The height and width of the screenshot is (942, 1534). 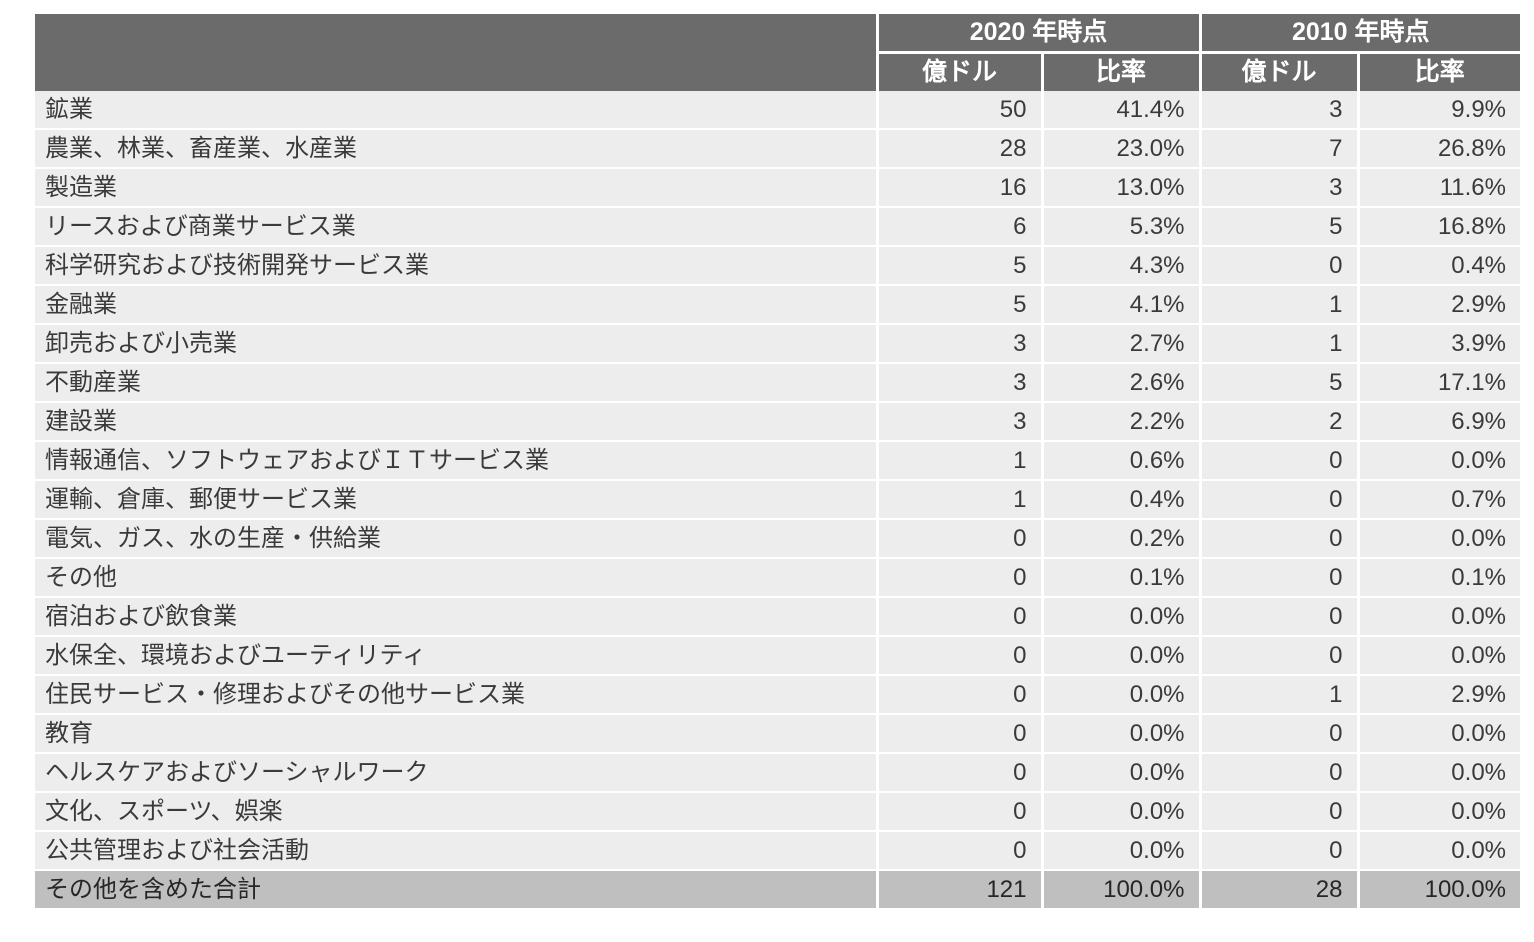 I want to click on row-label: 製造業, so click(x=456, y=188).